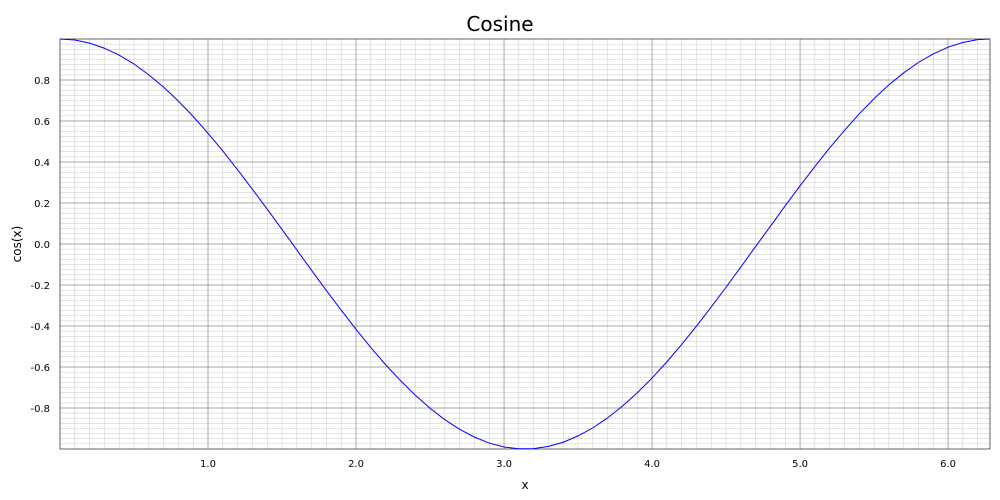 The width and height of the screenshot is (1000, 500). I want to click on chart-title: Cosine, so click(499, 24).